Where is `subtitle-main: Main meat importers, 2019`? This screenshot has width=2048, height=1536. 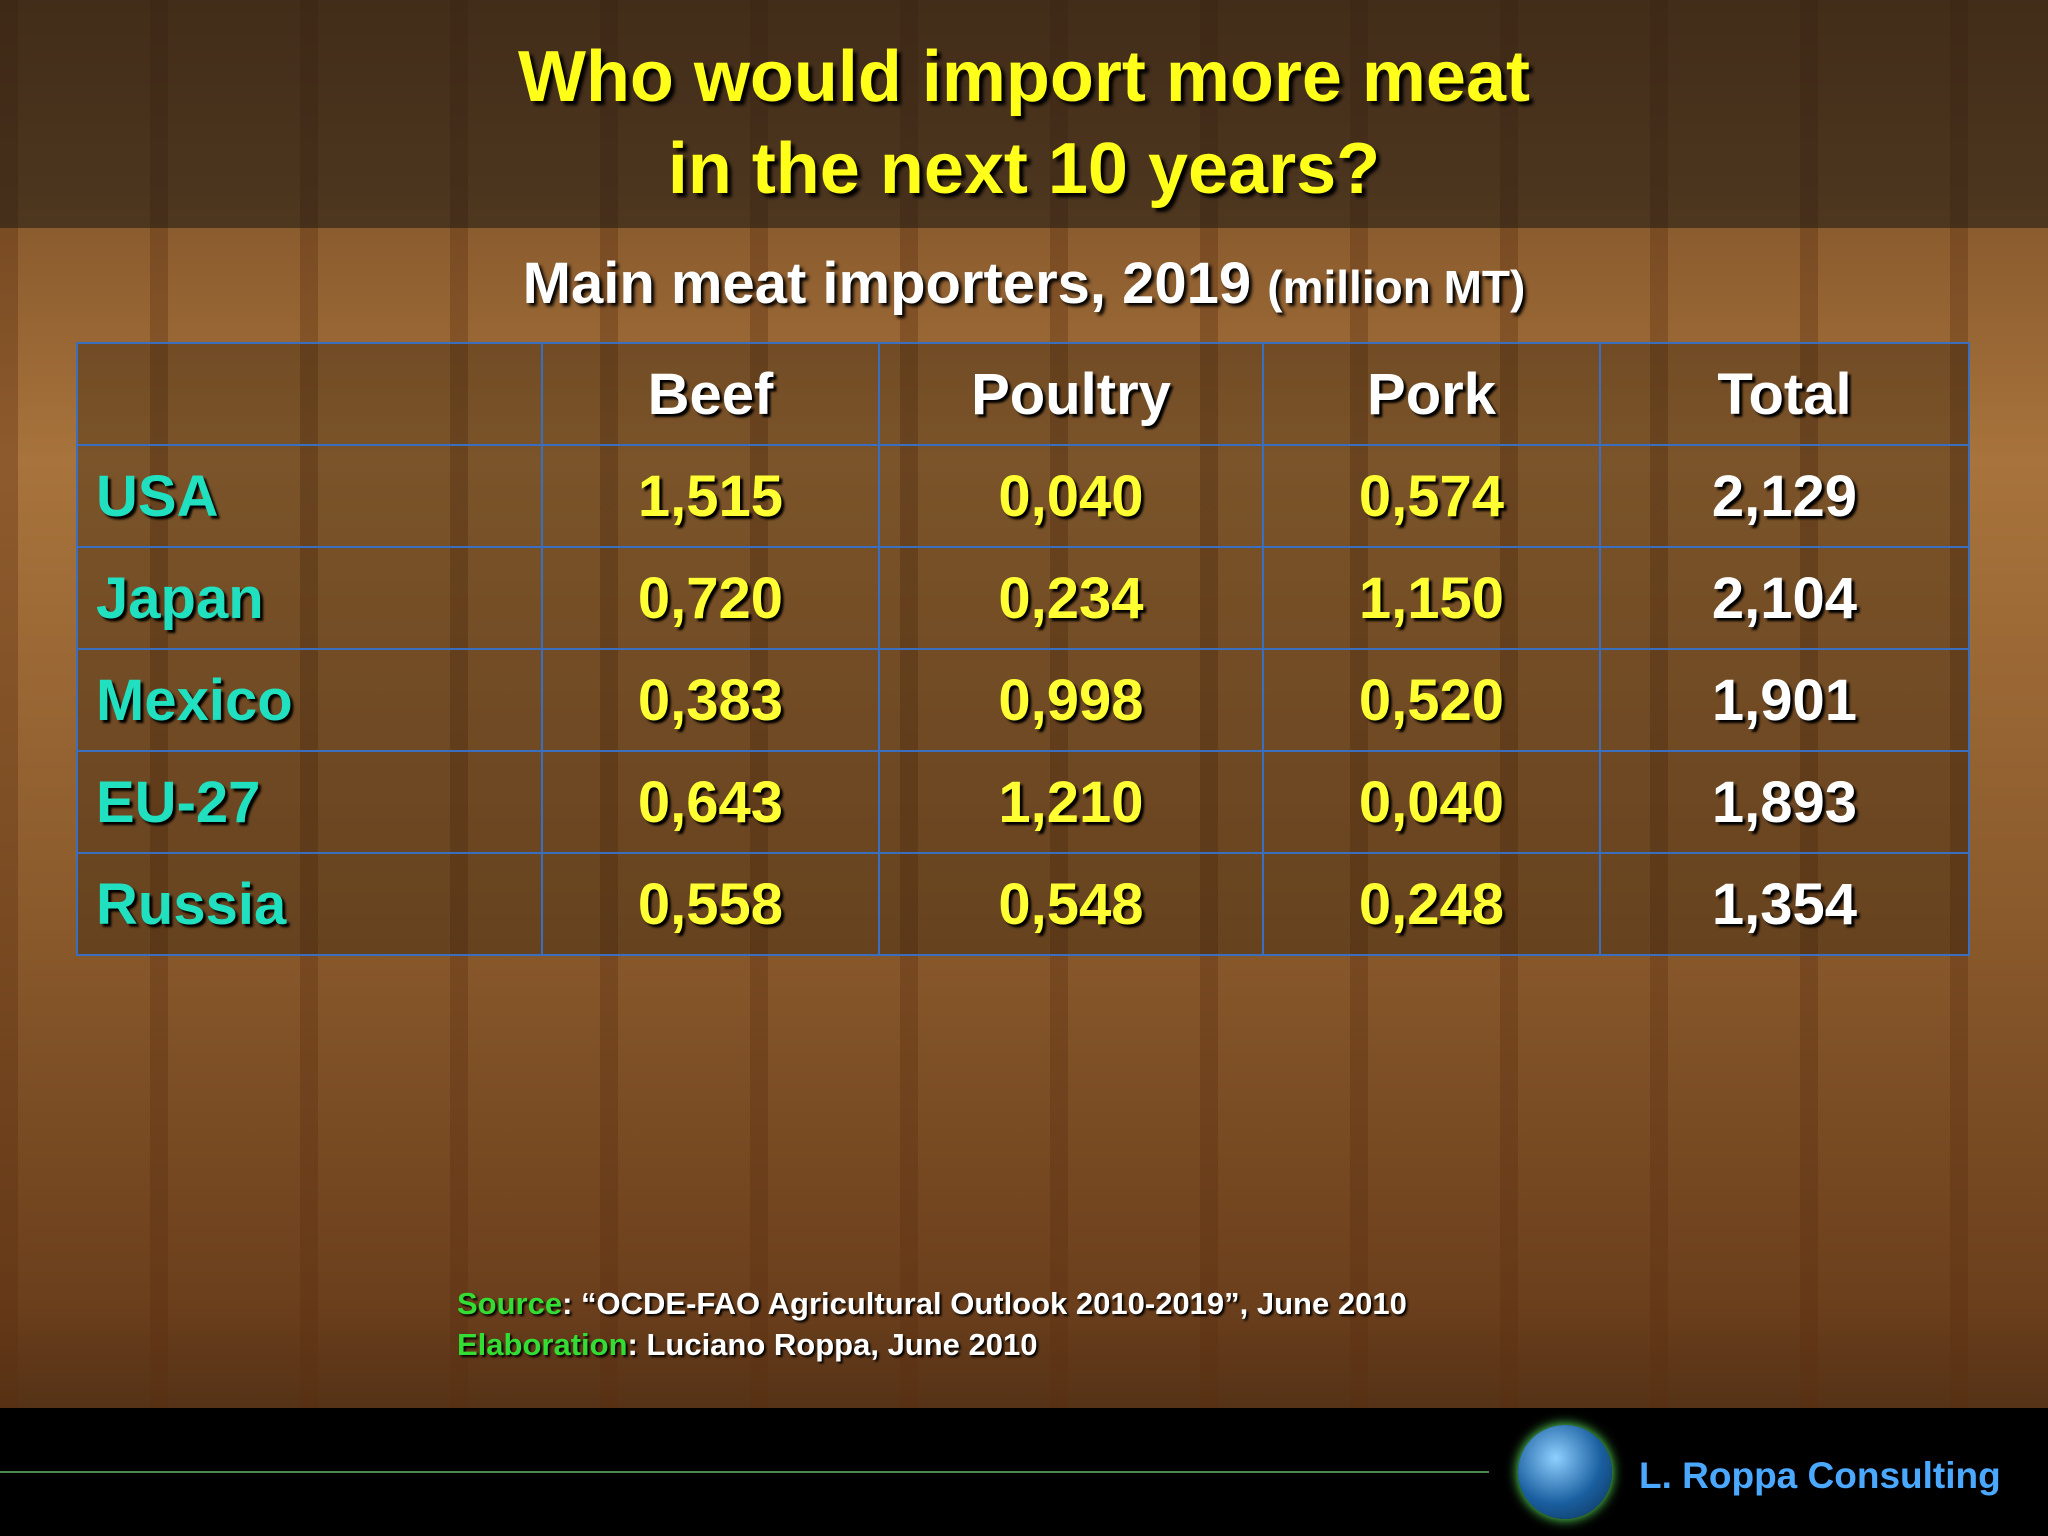 subtitle-main: Main meat importers, 2019 is located at coordinates (887, 283).